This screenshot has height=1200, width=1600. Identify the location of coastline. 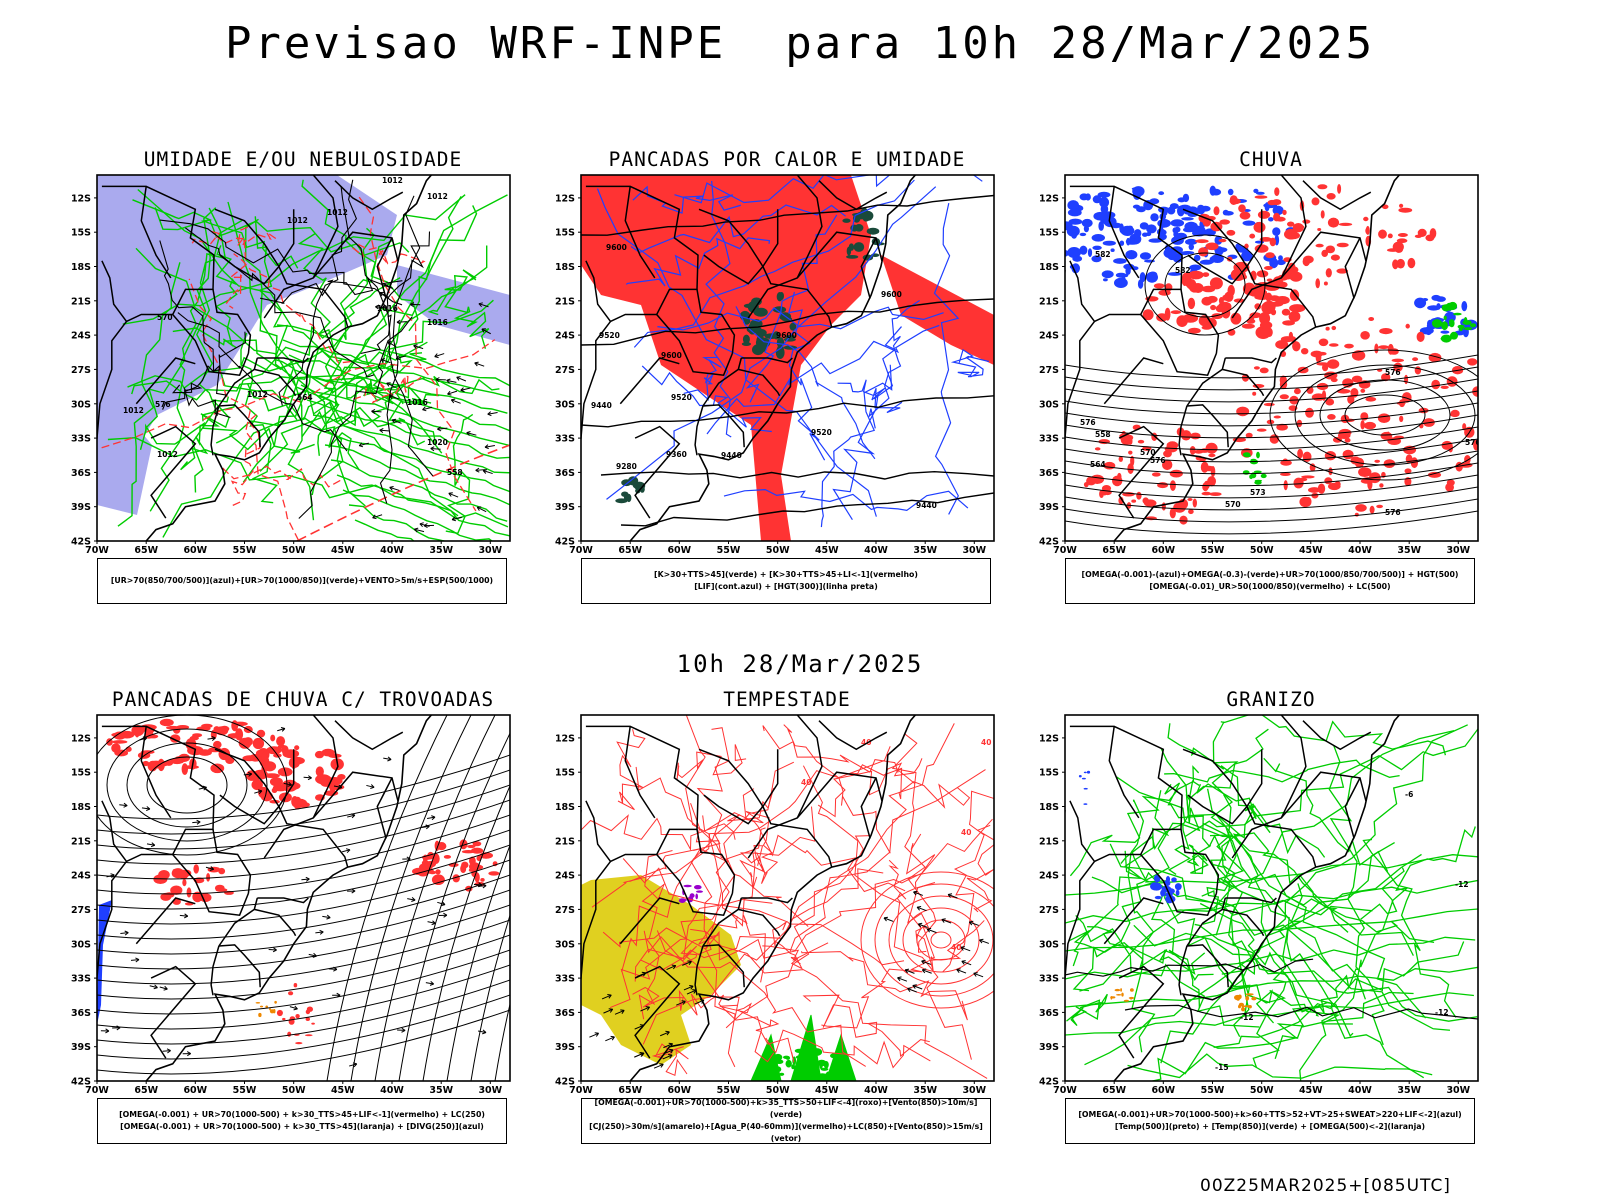
(1257, 358).